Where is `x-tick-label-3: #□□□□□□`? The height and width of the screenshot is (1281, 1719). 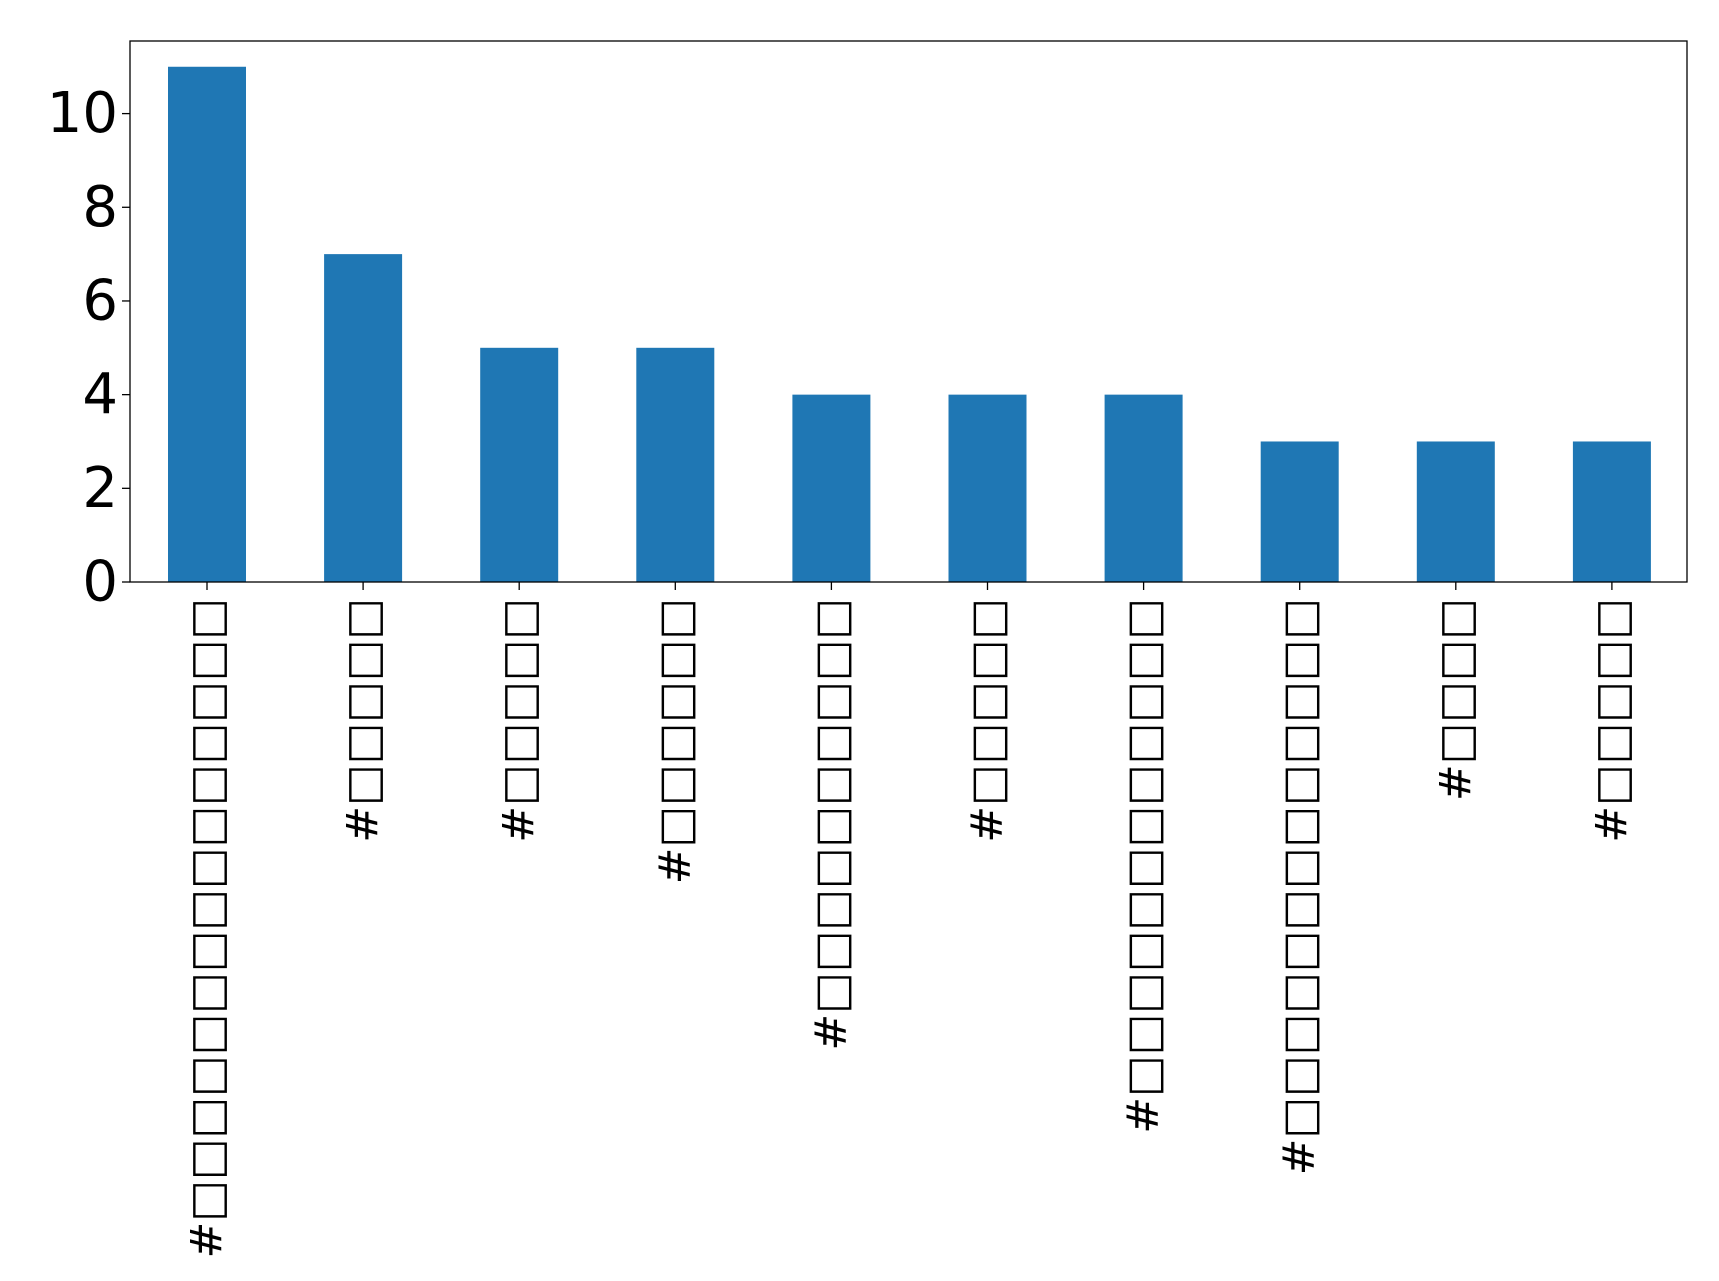 x-tick-label-3: #□□□□□□ is located at coordinates (675, 741).